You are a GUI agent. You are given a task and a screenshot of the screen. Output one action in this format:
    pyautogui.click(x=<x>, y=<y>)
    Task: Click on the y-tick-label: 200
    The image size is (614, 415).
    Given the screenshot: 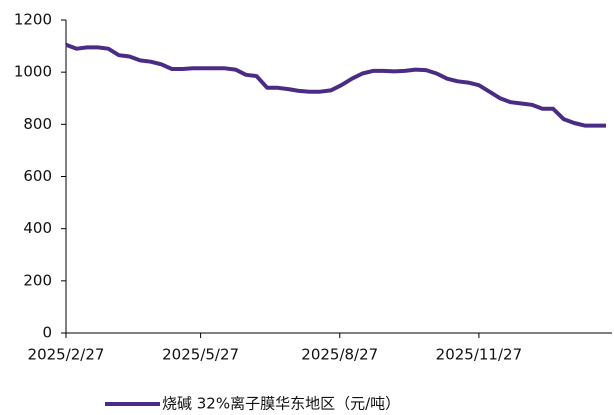 What is the action you would take?
    pyautogui.click(x=37, y=280)
    